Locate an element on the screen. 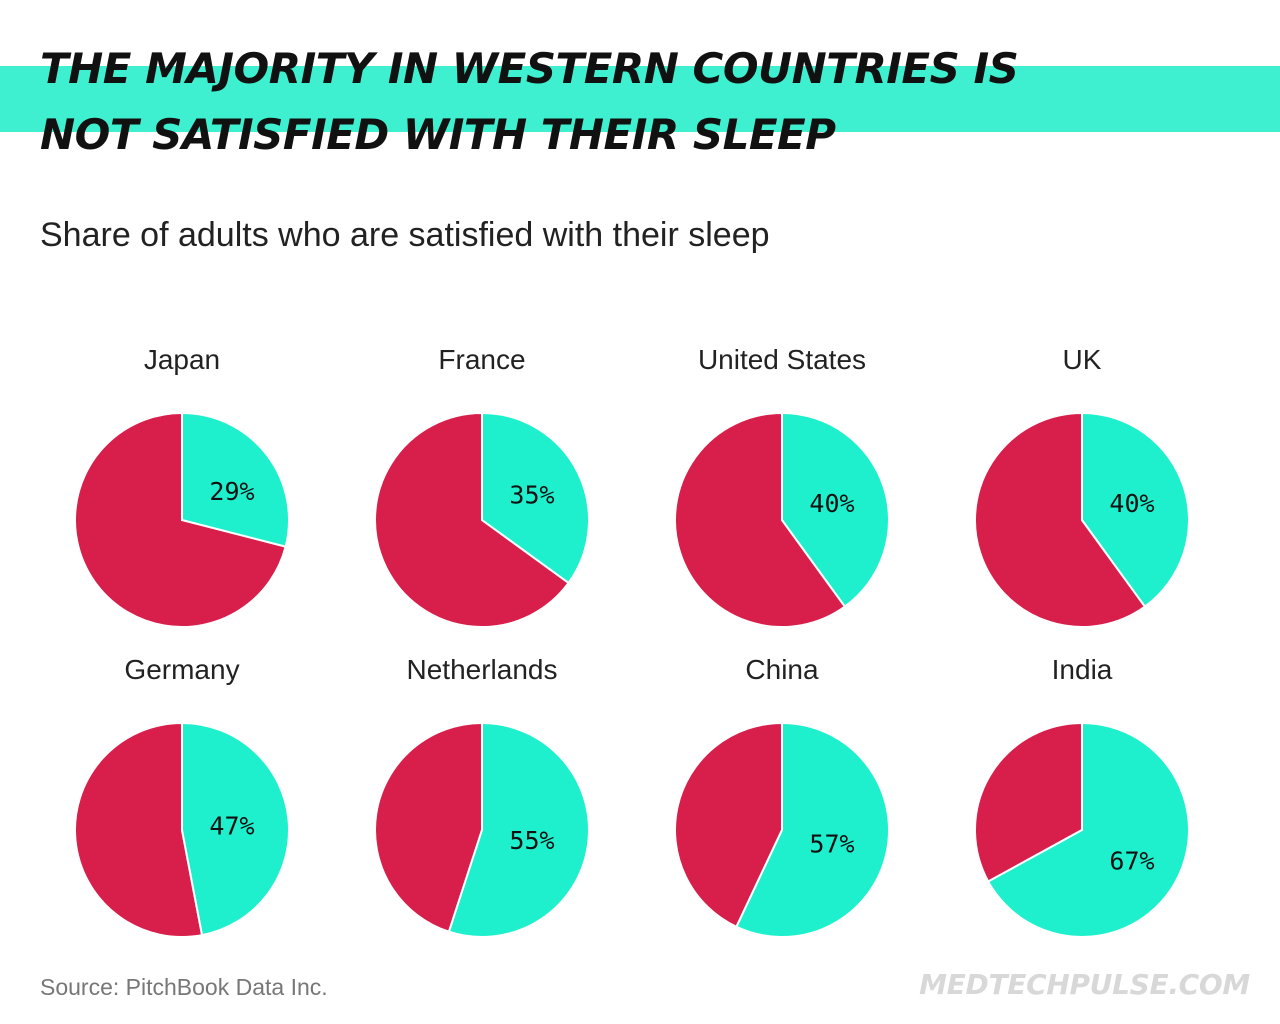  pie-svg: 67% is located at coordinates (1082, 829).